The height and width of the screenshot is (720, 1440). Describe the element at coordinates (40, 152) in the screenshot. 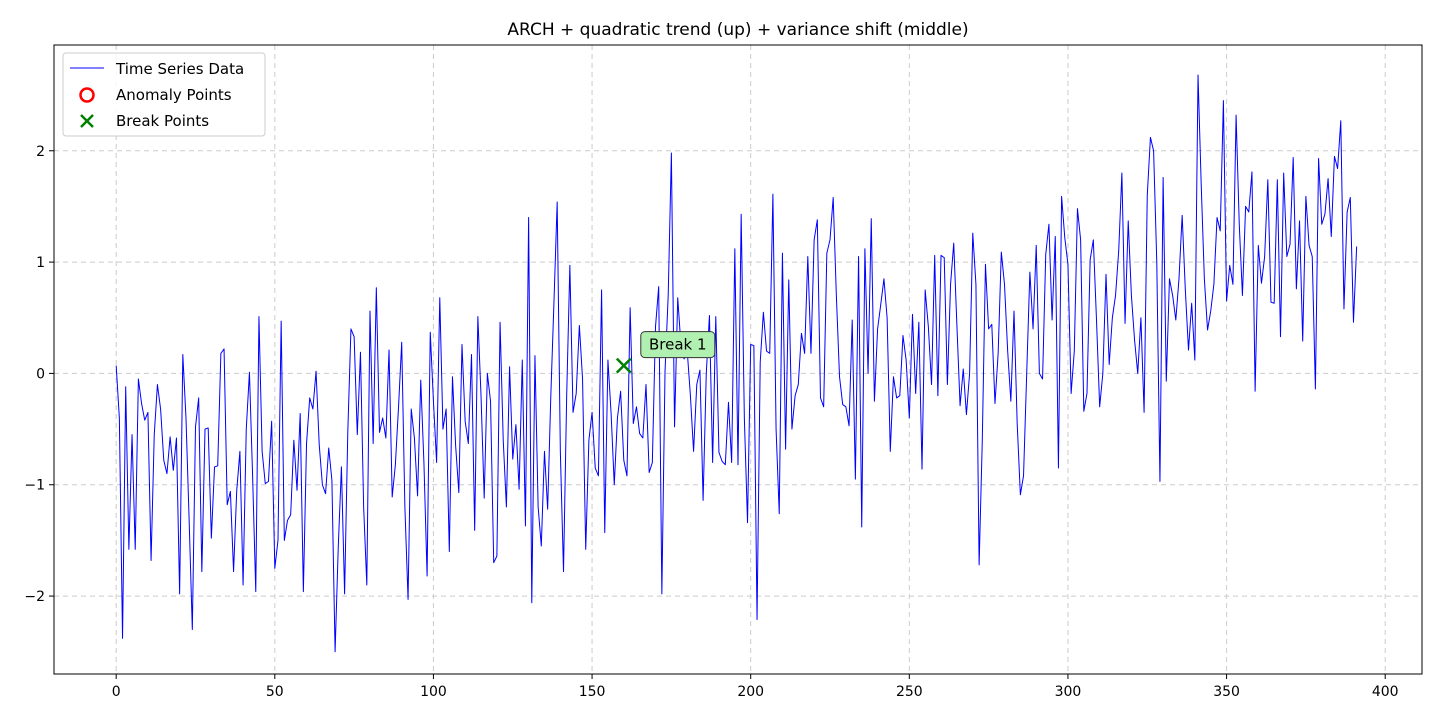

I see `y-tick-label: 2` at that location.